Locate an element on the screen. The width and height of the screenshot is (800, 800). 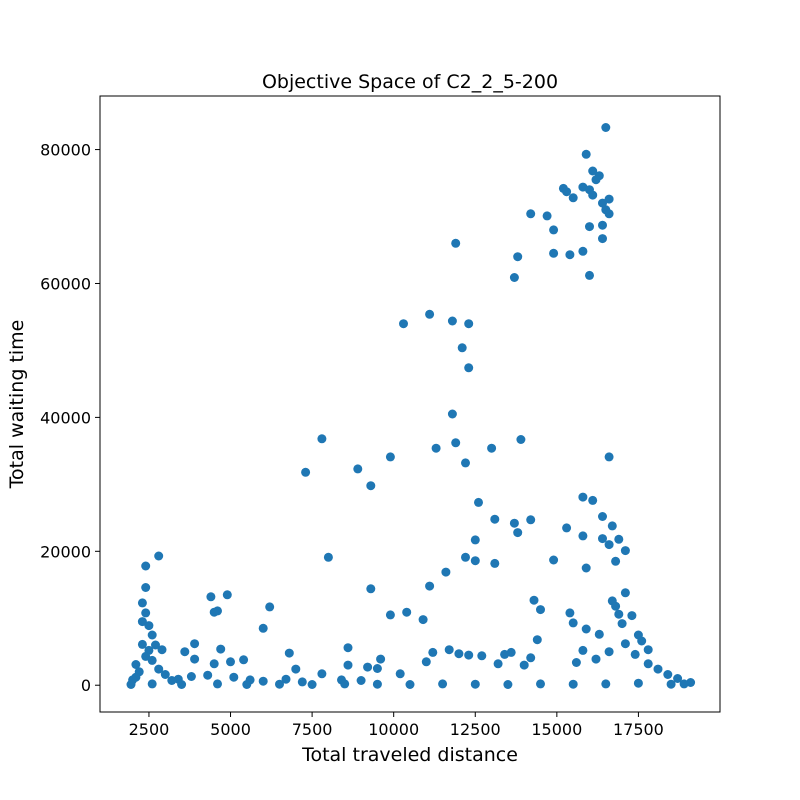
x-tick-label: 7500 is located at coordinates (312, 729).